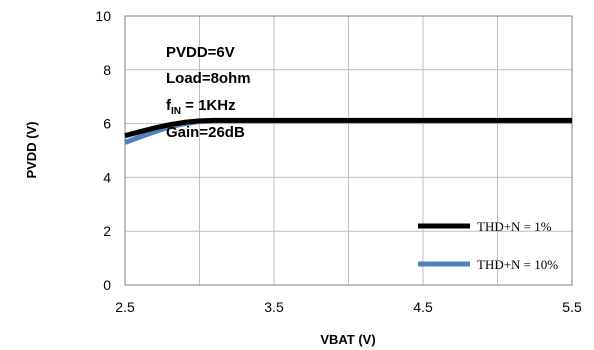 The width and height of the screenshot is (594, 350). I want to click on x-tick-label: 5.5, so click(572, 307).